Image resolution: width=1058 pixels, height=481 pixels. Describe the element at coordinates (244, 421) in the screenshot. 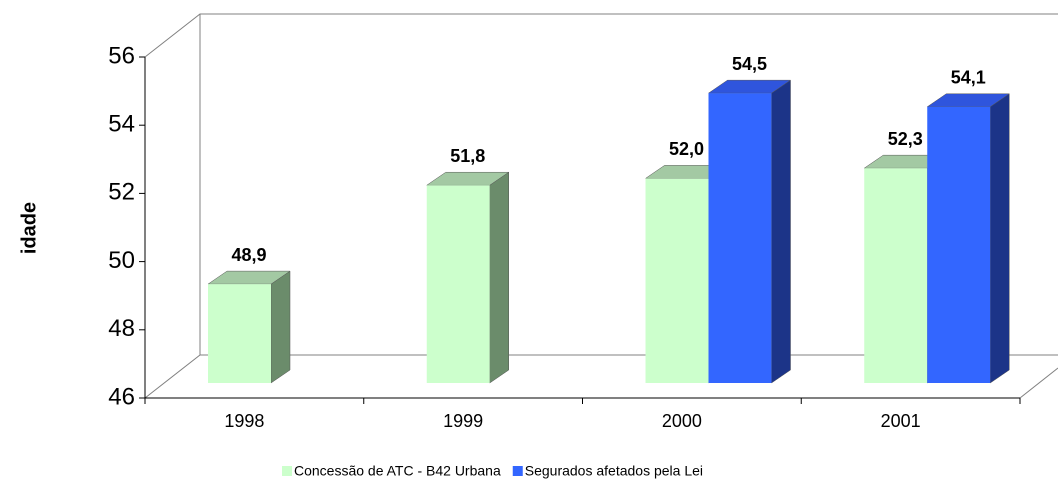

I see `x-tick-label: 1998` at that location.